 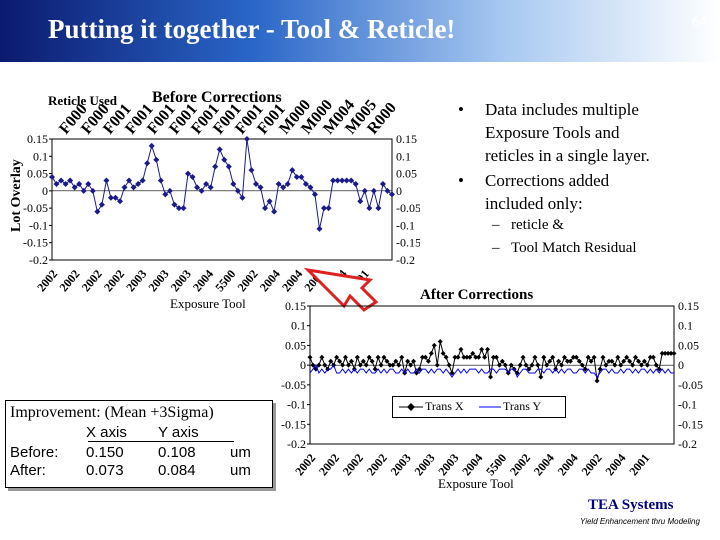 I want to click on chart1-xtick: 5500, so click(x=225, y=280).